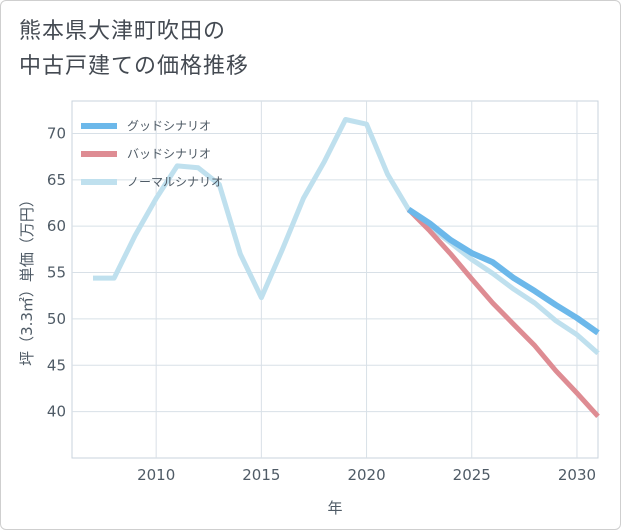 Image resolution: width=621 pixels, height=530 pixels. What do you see at coordinates (134, 49) in the screenshot?
I see `chart-title: 熊本県大津町吹田の 中古戸建ての価格推移` at bounding box center [134, 49].